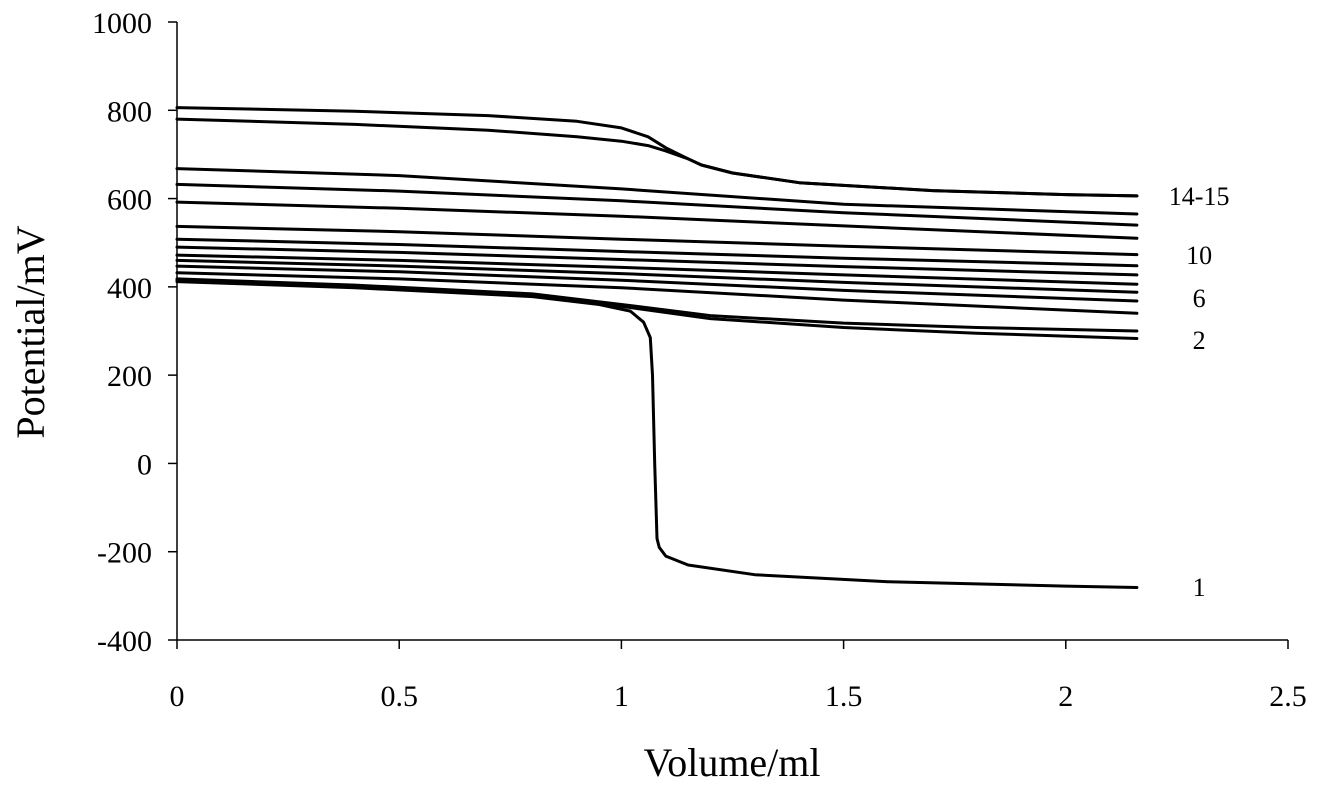 The image size is (1330, 790). I want to click on x-tick-label: 2, so click(1065, 696).